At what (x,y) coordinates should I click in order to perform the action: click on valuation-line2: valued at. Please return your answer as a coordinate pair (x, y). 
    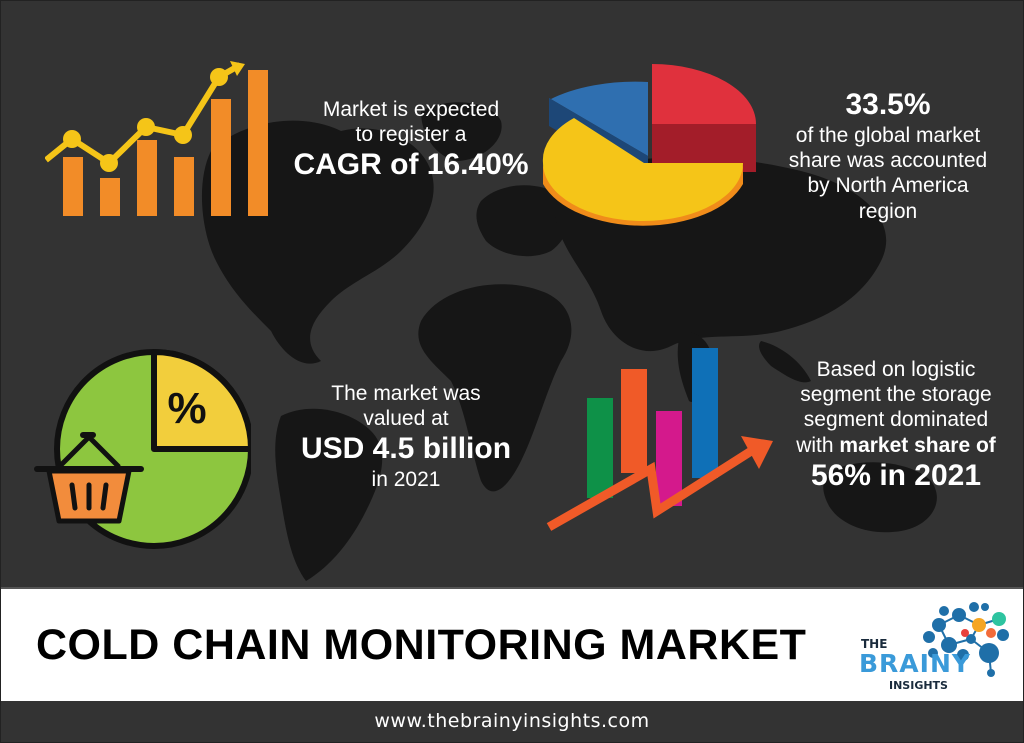
    Looking at the image, I should click on (406, 419).